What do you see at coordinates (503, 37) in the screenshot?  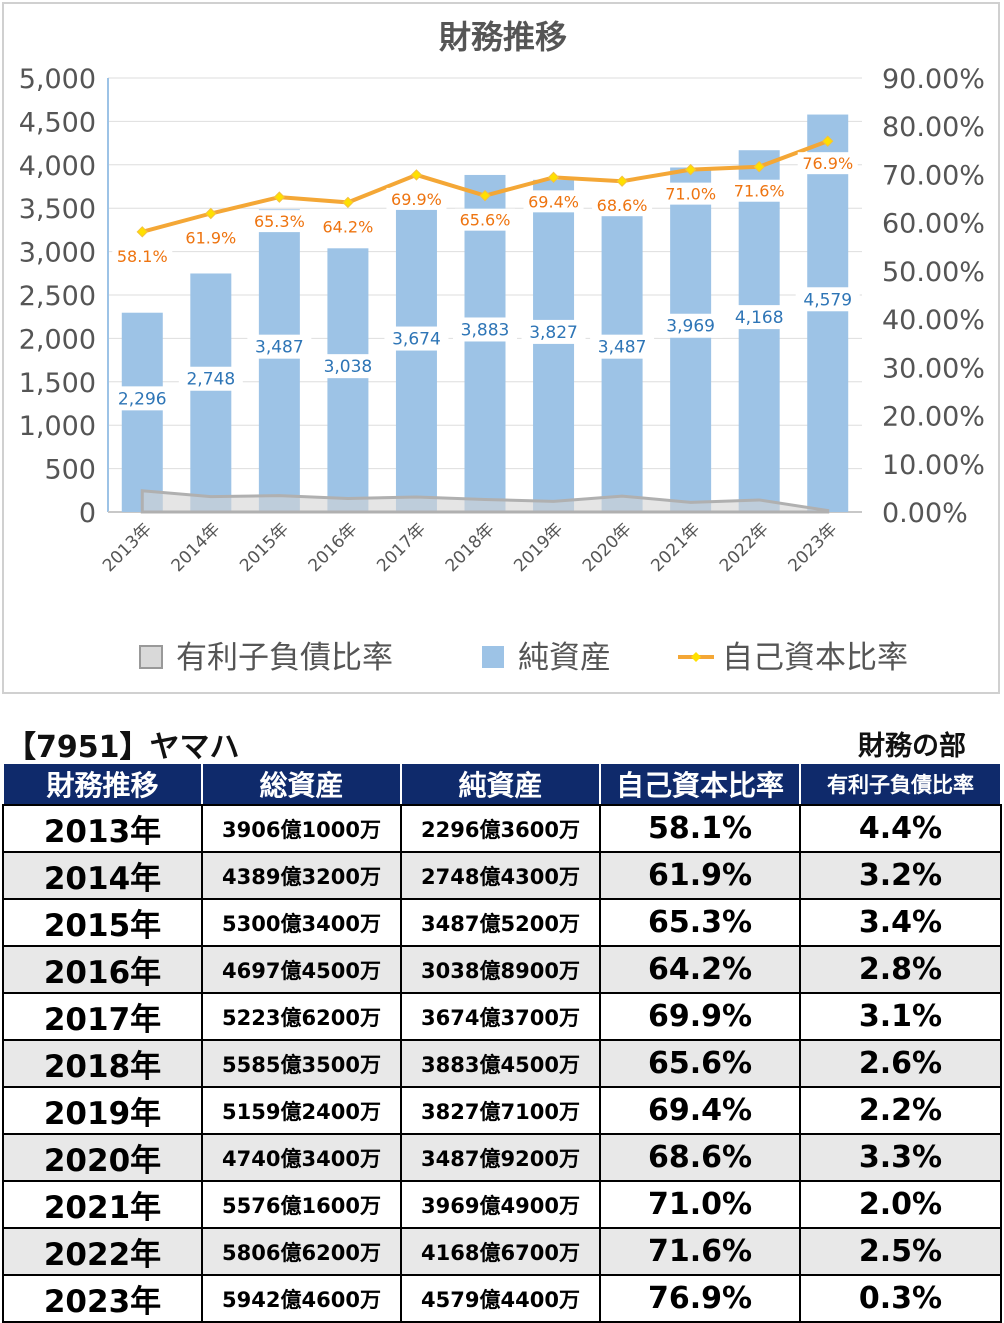 I see `chart-title: 財務推移` at bounding box center [503, 37].